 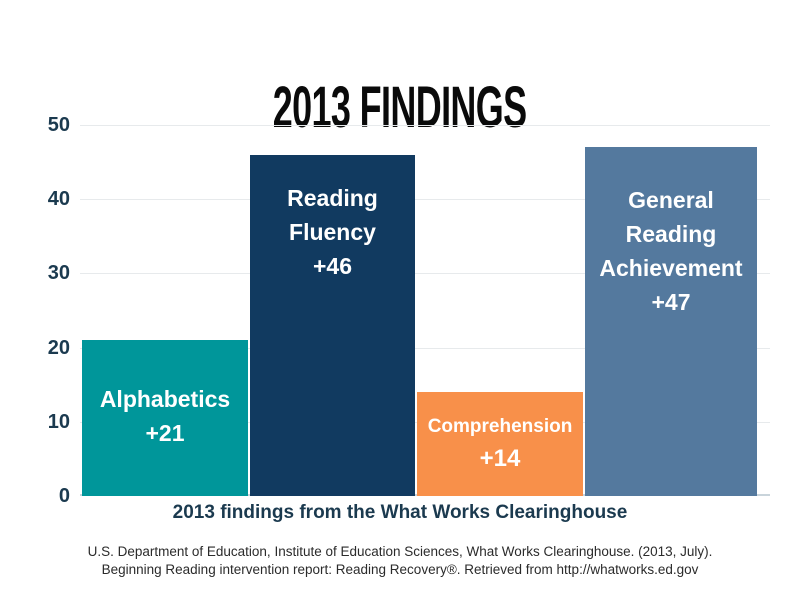 I want to click on bar-comprehension: Comprehension +14, so click(x=500, y=444).